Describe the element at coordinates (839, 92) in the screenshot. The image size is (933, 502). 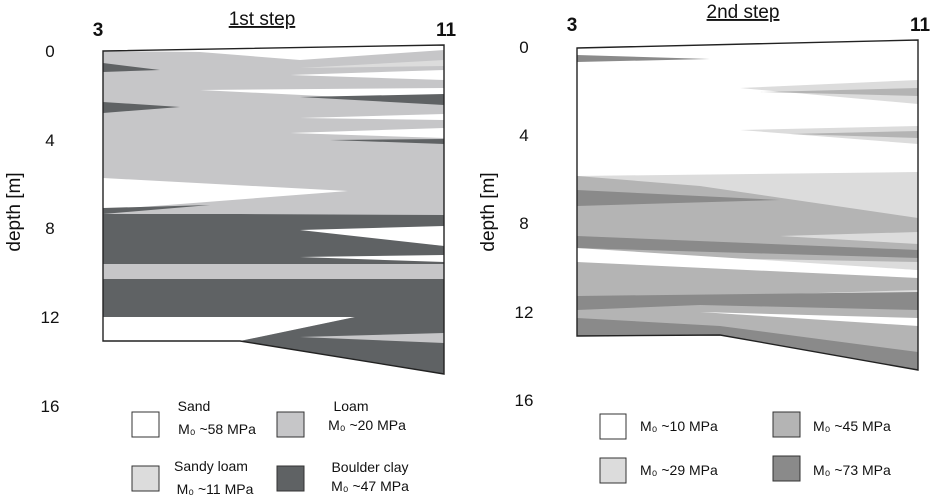
I see `right-lens-m45-a` at that location.